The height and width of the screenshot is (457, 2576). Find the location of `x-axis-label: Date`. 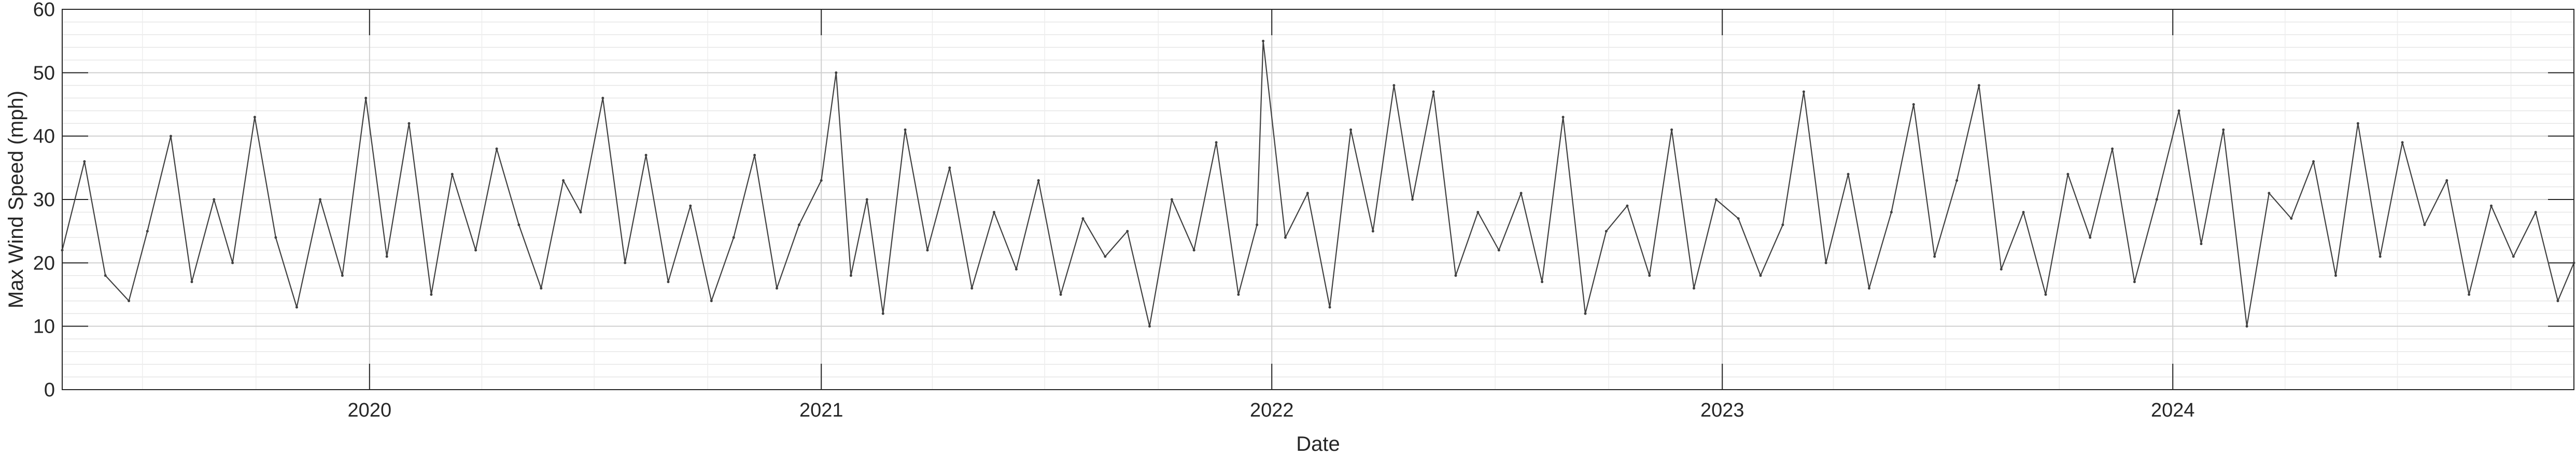

x-axis-label: Date is located at coordinates (1318, 443).